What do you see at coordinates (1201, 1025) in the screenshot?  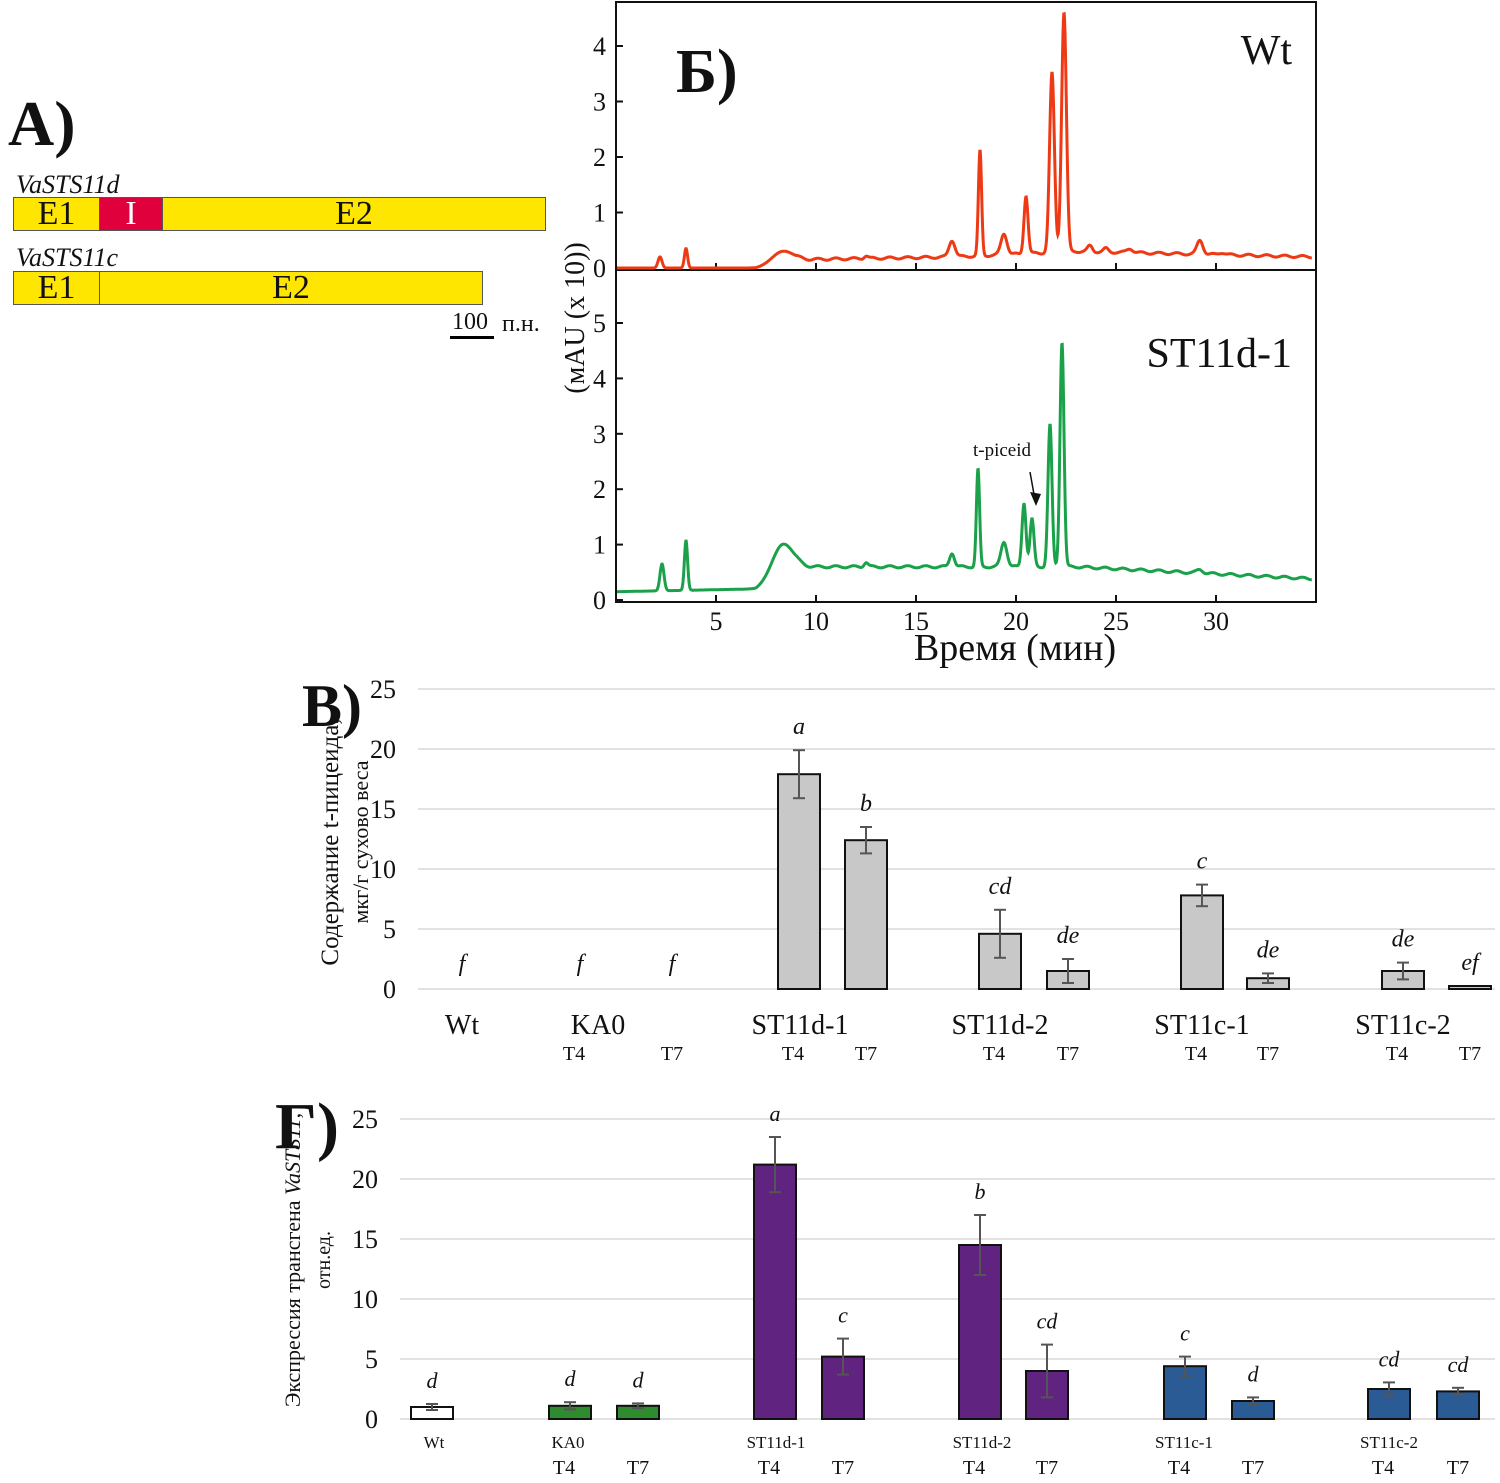 I see `x-group-label: ST11c-1` at bounding box center [1201, 1025].